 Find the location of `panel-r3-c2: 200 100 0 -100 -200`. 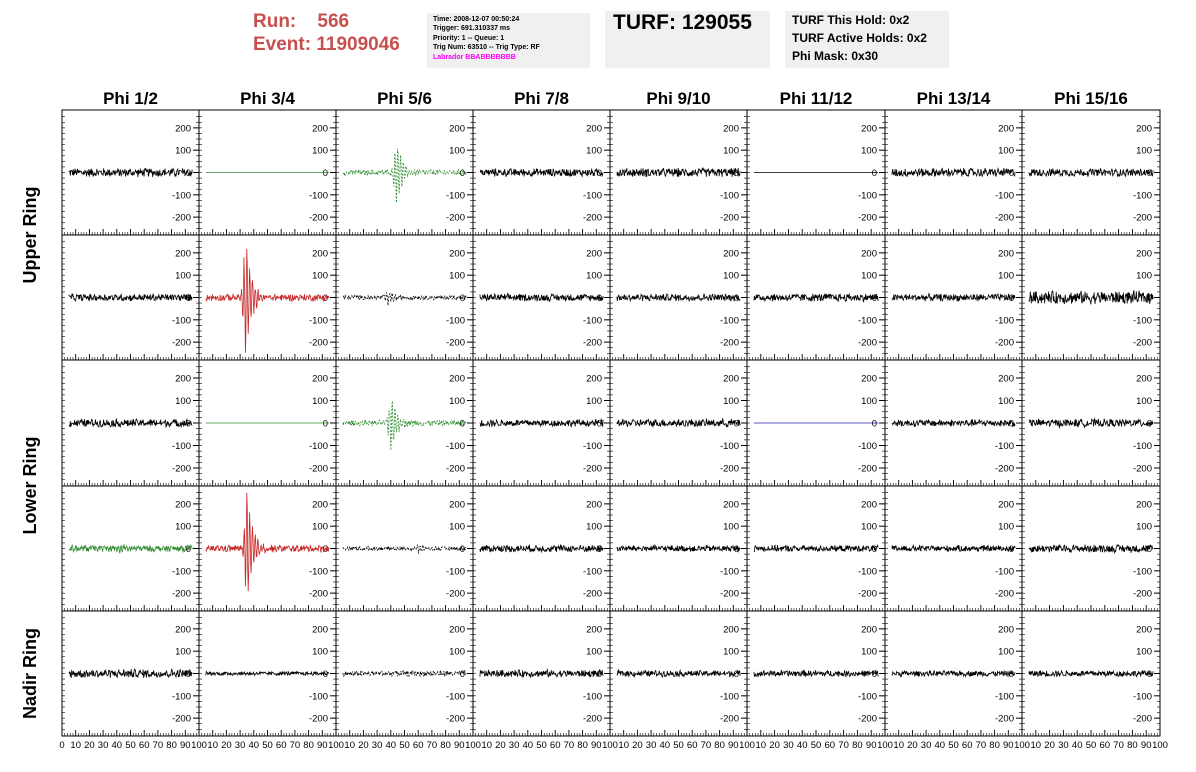

panel-r3-c2: 200 100 0 -100 -200 is located at coordinates (267, 423).